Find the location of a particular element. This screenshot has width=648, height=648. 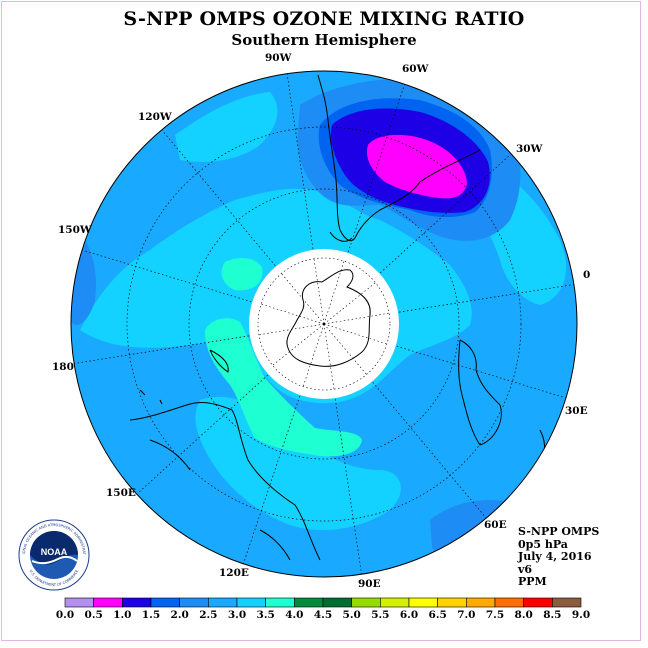

colorbar-tick-label: 6.0 is located at coordinates (409, 615).